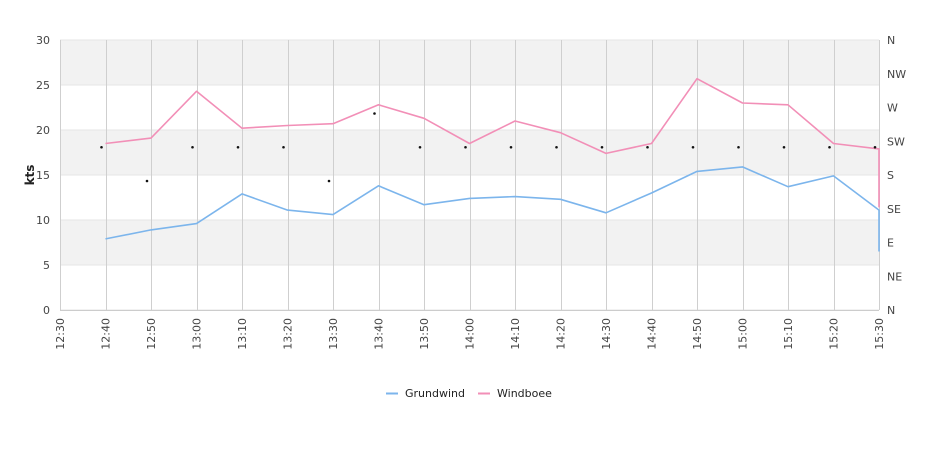  Describe the element at coordinates (379, 334) in the screenshot. I see `x-tick-label: 13:40` at that location.